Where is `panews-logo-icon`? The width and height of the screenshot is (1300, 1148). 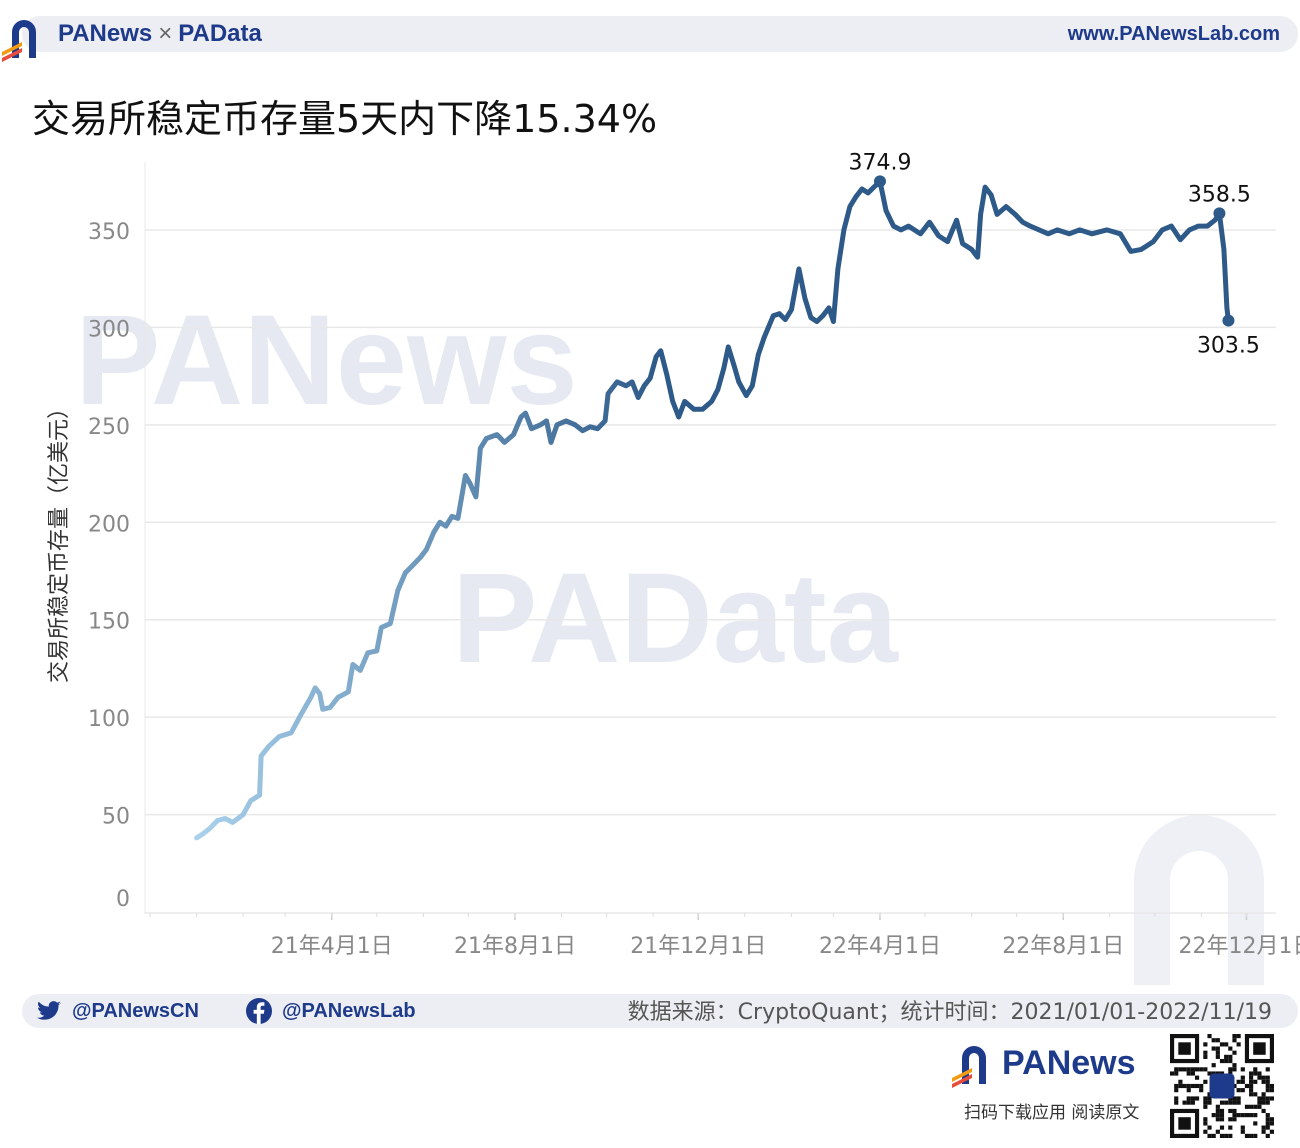 panews-logo-icon is located at coordinates (19, 41).